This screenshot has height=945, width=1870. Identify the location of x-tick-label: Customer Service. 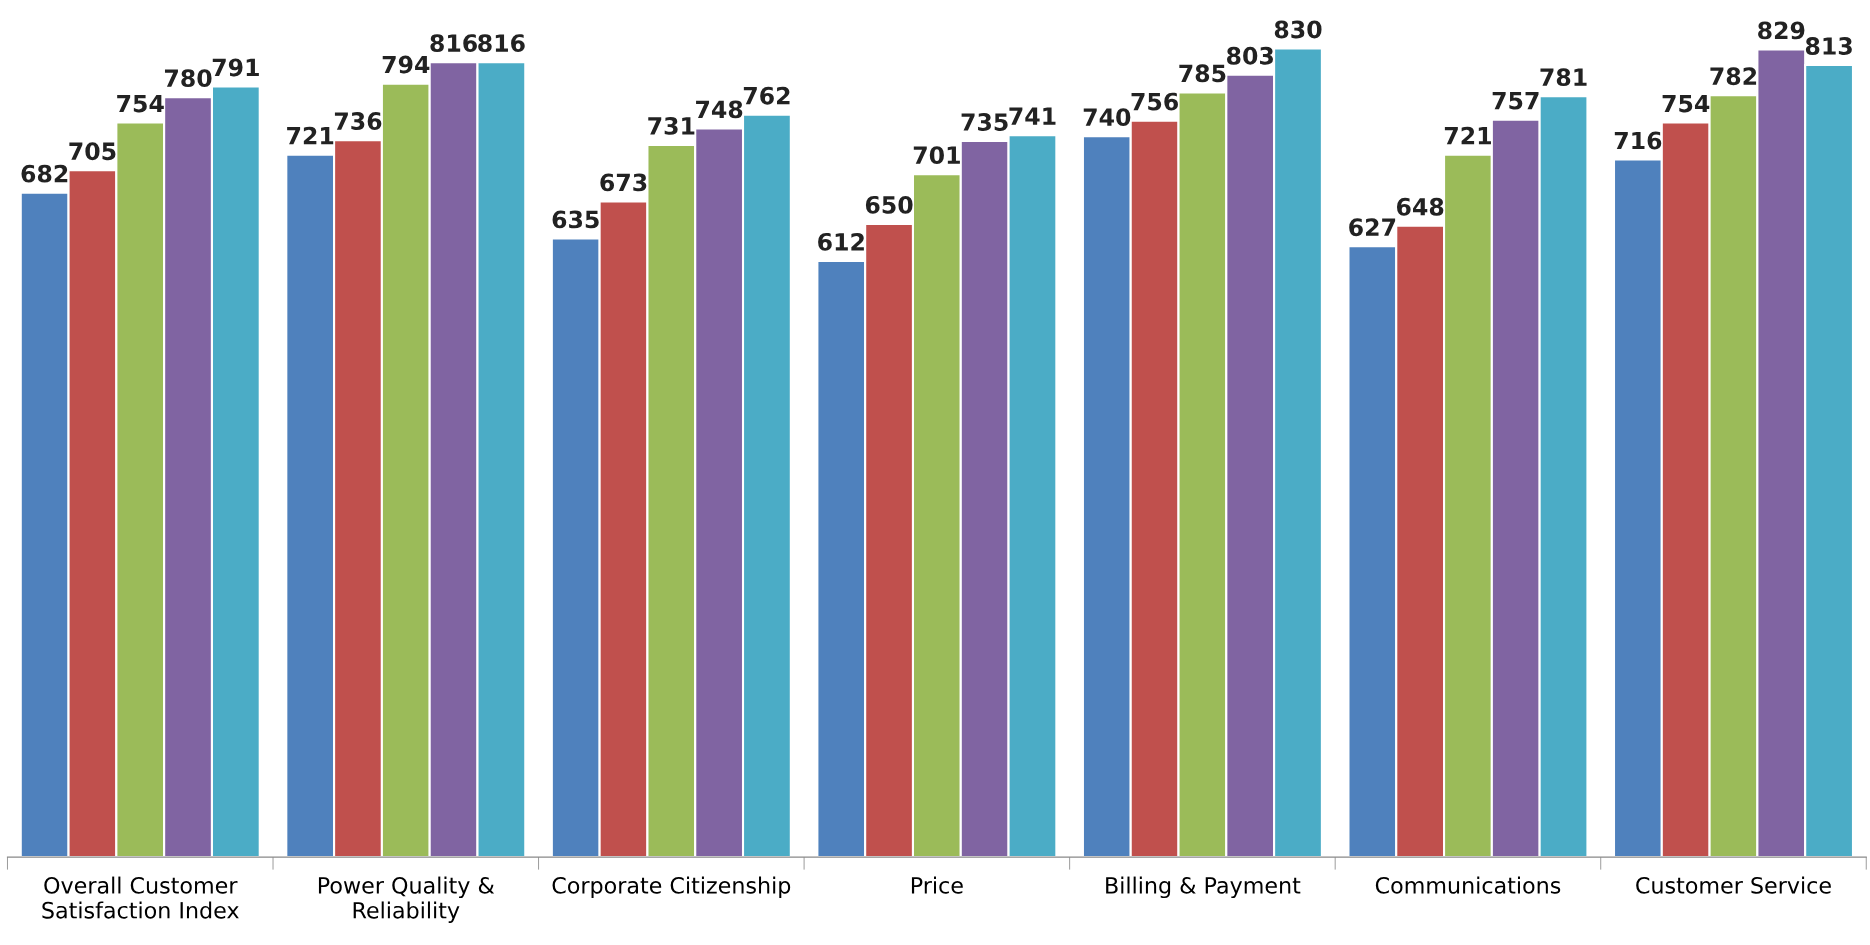
(1733, 885).